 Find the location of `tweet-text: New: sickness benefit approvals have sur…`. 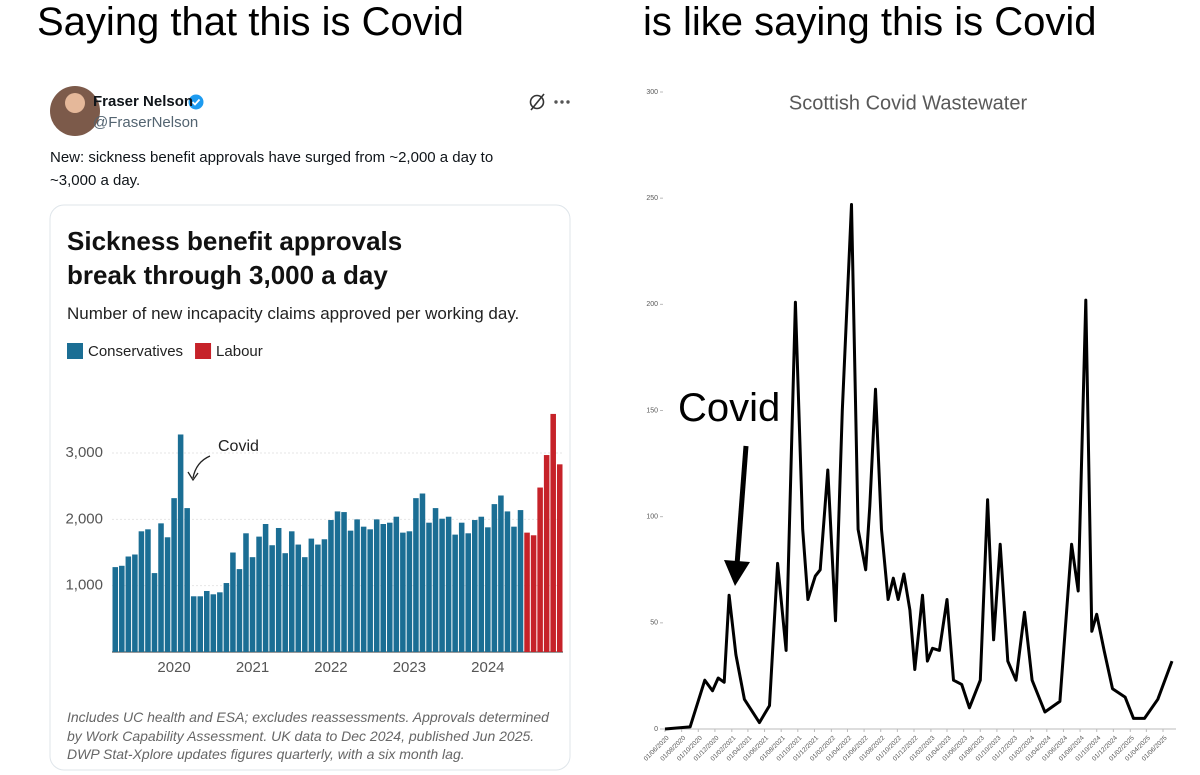

tweet-text: New: sickness benefit approvals have sur… is located at coordinates (272, 169).